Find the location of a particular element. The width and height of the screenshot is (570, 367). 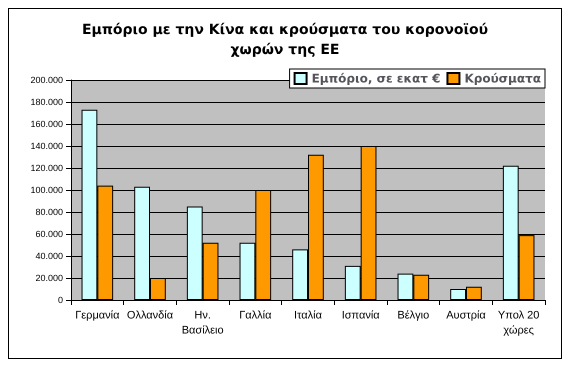

x-tick-label: Ισπανία is located at coordinates (361, 316).